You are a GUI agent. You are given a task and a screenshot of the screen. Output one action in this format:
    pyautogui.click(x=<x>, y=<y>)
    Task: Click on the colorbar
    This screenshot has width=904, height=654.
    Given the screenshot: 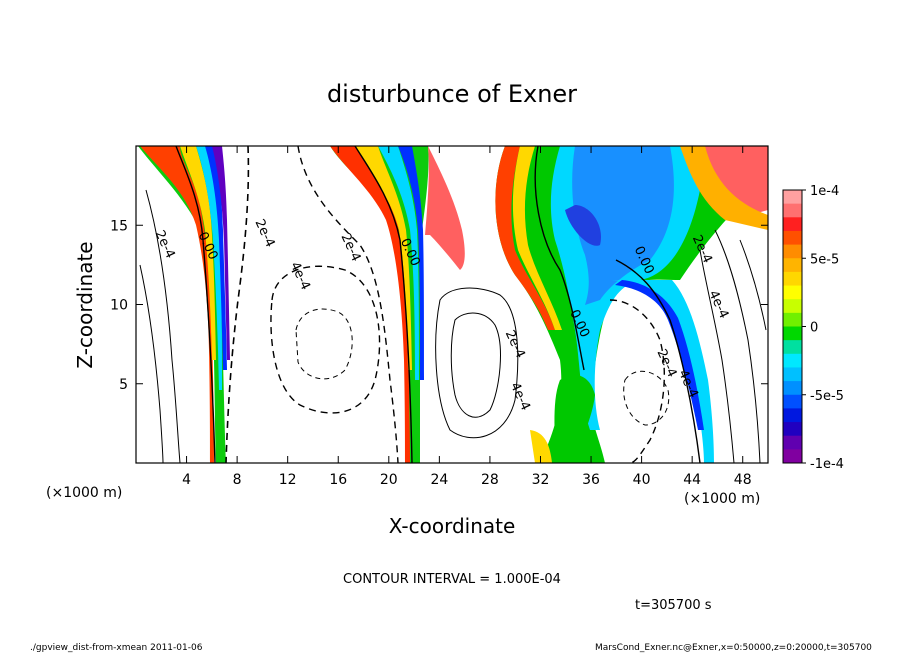 What is the action you would take?
    pyautogui.click(x=792, y=326)
    